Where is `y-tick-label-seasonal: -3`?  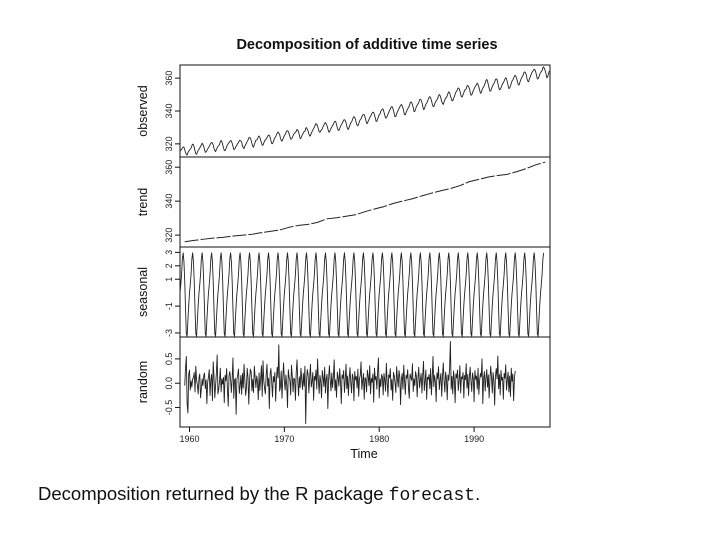 y-tick-label-seasonal: -3 is located at coordinates (169, 333).